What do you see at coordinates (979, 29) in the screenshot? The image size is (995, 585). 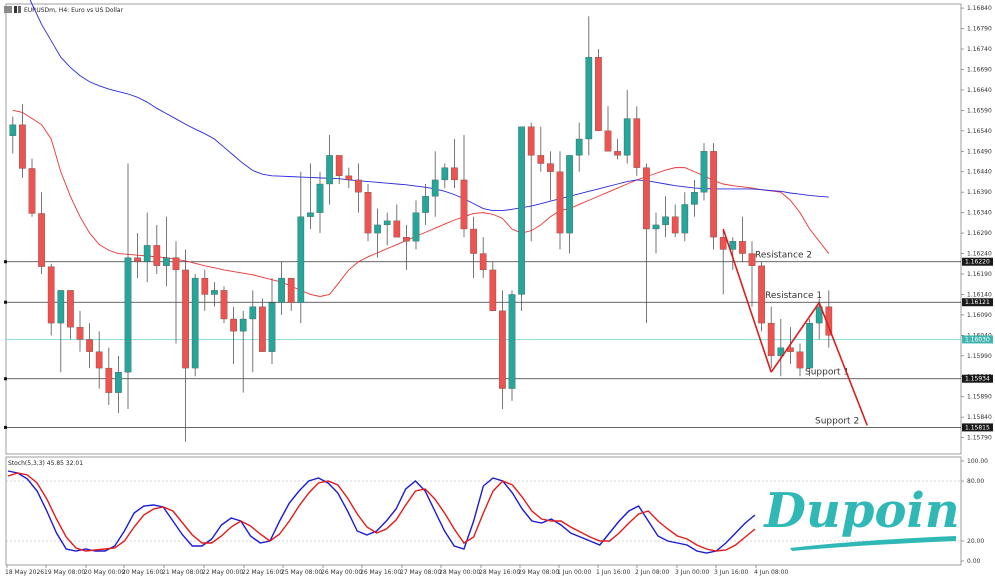 I see `price-tick-label: 1.16790` at bounding box center [979, 29].